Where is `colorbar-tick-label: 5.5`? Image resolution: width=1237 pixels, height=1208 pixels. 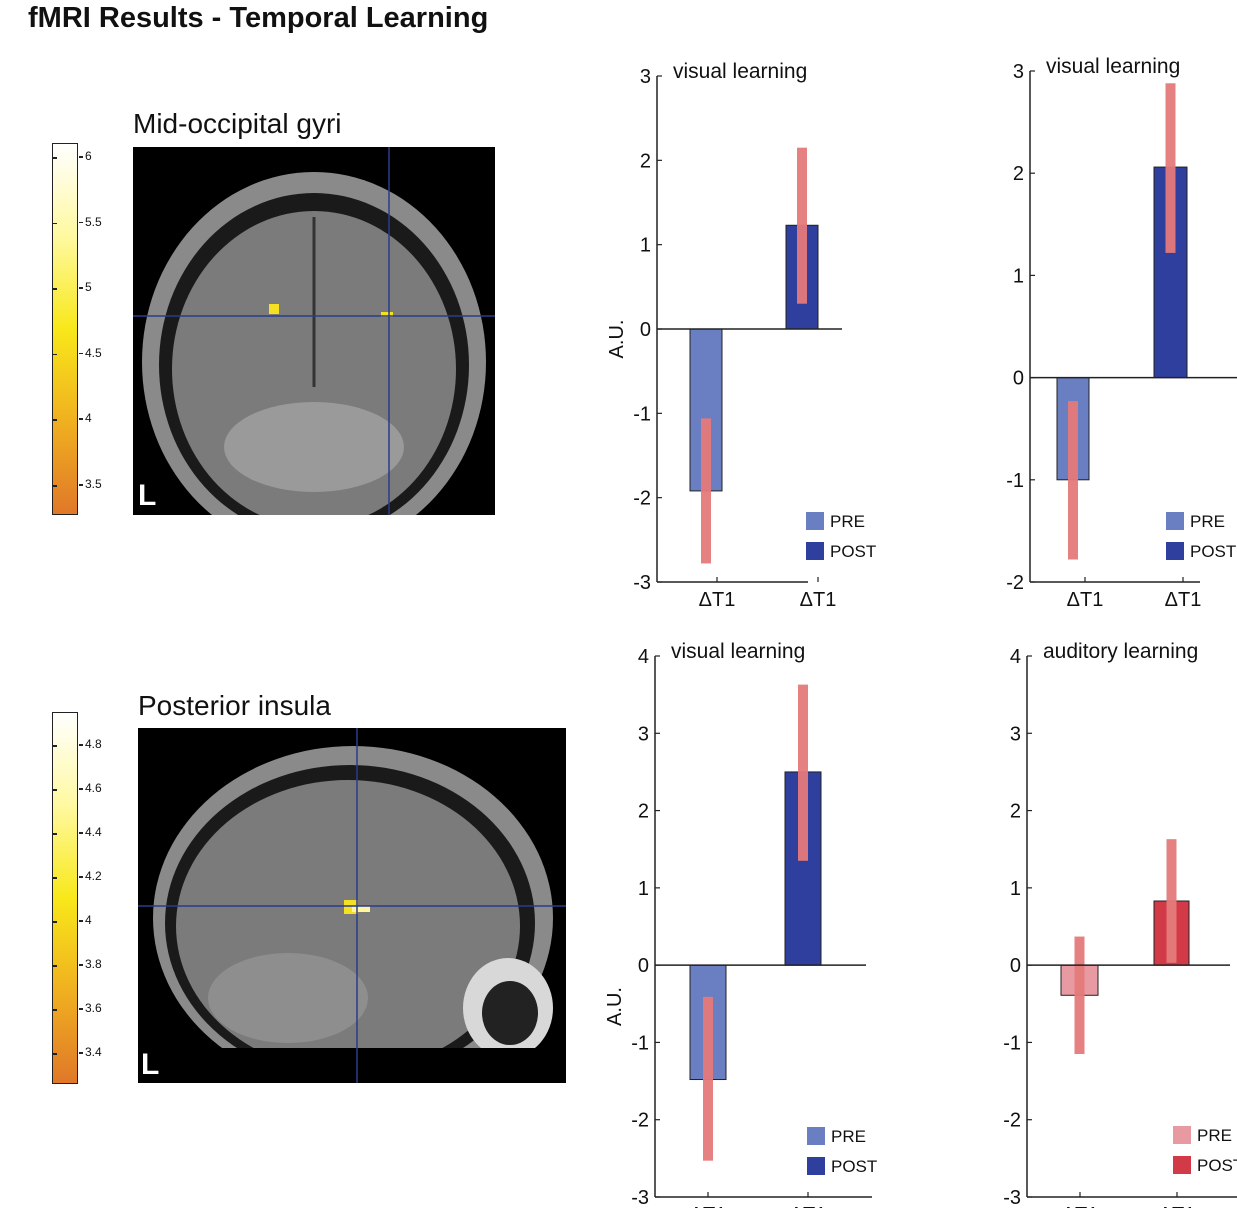
colorbar-tick-label: 5.5 is located at coordinates (90, 221).